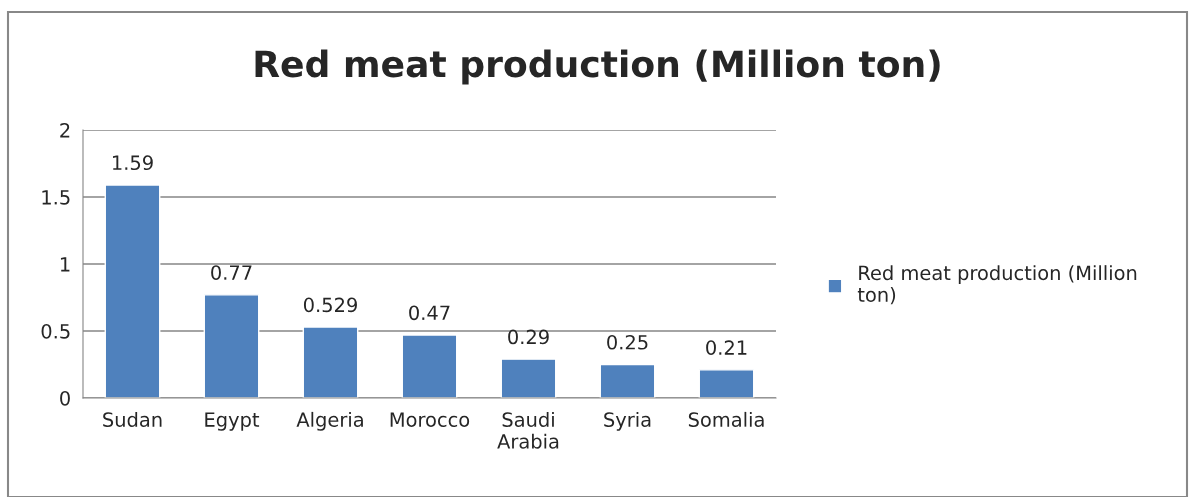 This screenshot has height=497, width=1195. What do you see at coordinates (997, 285) in the screenshot?
I see `legend-label: Red meat production (Million ton)` at bounding box center [997, 285].